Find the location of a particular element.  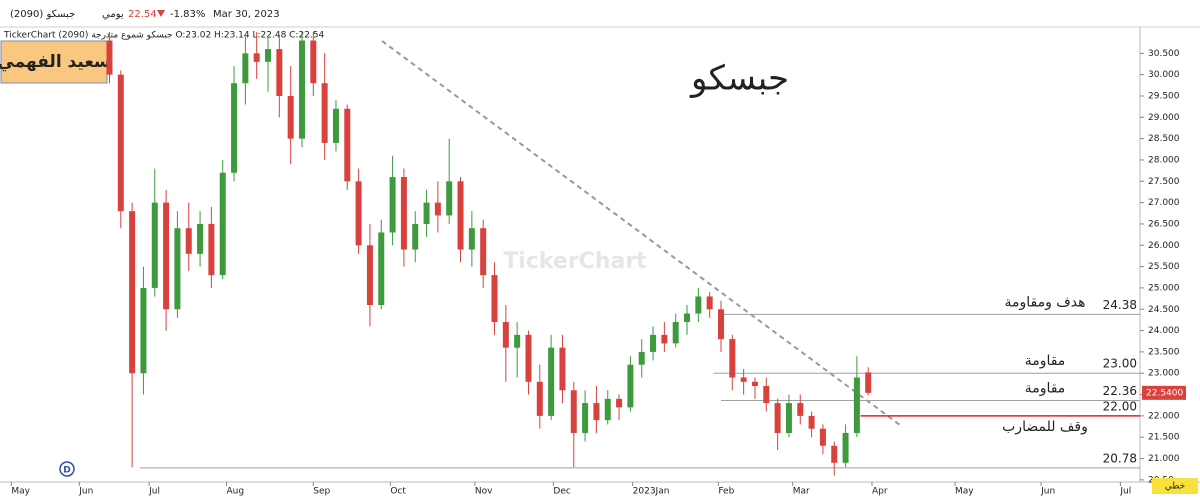

chart-style: خطي is located at coordinates (1175, 487).